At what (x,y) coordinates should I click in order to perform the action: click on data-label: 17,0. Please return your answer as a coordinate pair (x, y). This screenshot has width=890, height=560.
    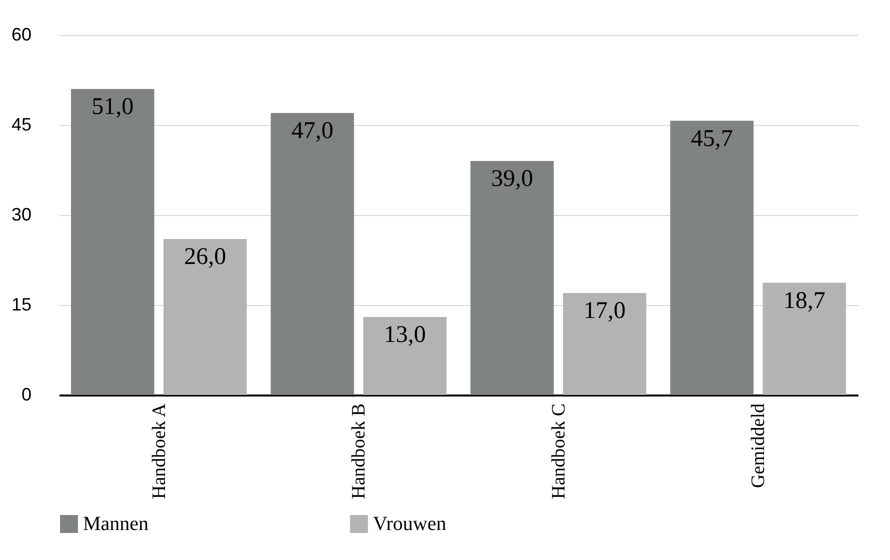
    Looking at the image, I should click on (605, 311).